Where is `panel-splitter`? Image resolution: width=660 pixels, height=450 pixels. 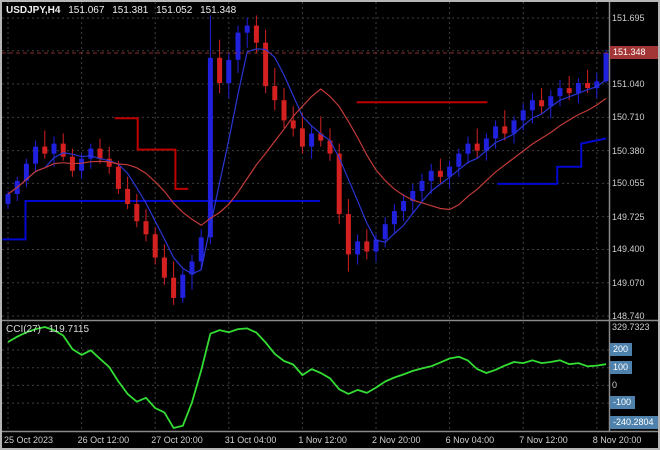
panel-splitter is located at coordinates (330, 320).